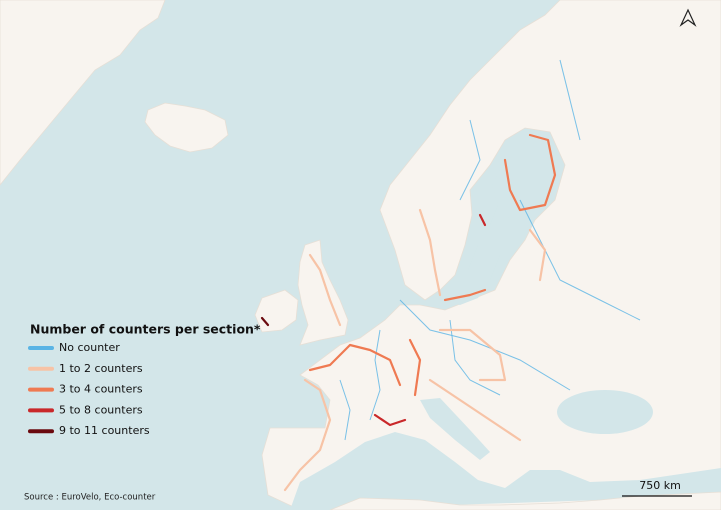 This screenshot has height=514, width=721. I want to click on great-britain, so click(323, 292).